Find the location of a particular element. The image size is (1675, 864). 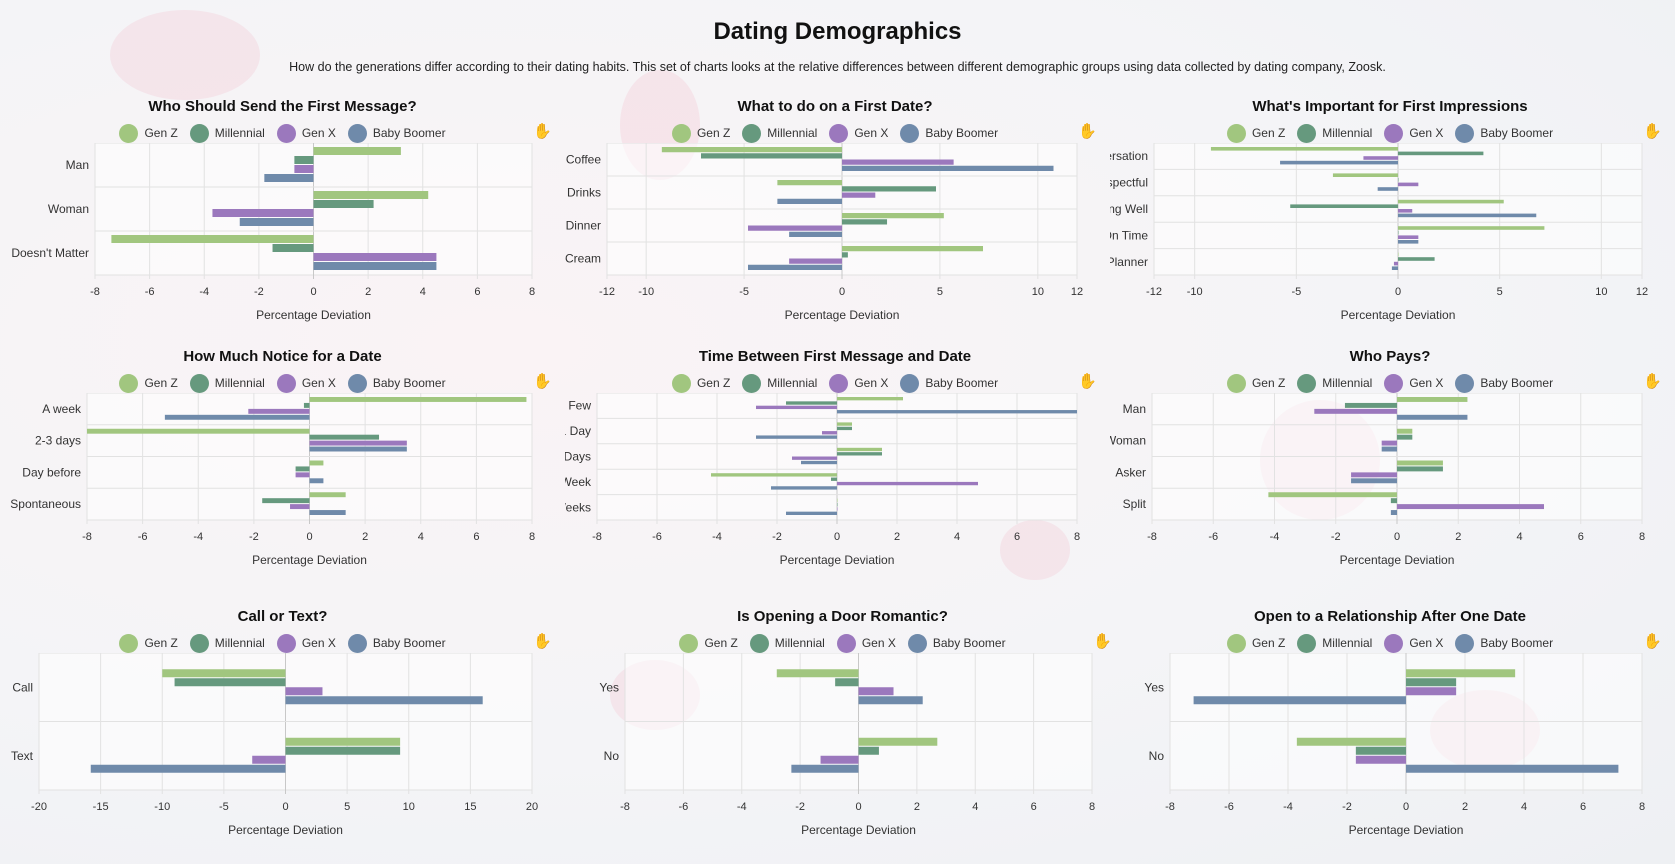

bar-millennial-date-planner is located at coordinates (1416, 259).